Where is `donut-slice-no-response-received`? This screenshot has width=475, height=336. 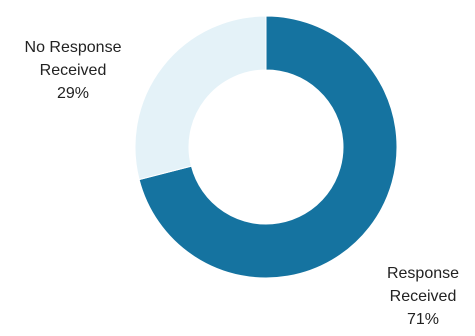 donut-slice-no-response-received is located at coordinates (200, 98).